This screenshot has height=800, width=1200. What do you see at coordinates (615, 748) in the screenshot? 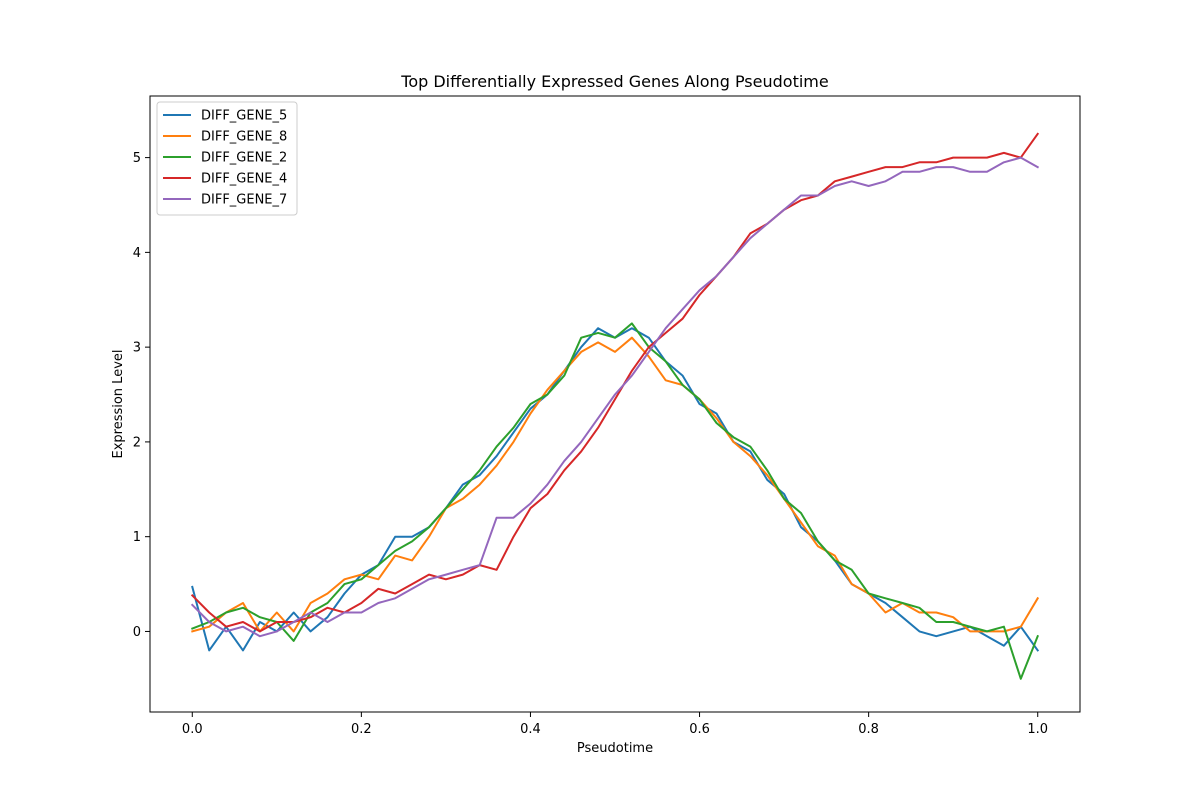
I see `x-axis-label: Pseudotime` at bounding box center [615, 748].